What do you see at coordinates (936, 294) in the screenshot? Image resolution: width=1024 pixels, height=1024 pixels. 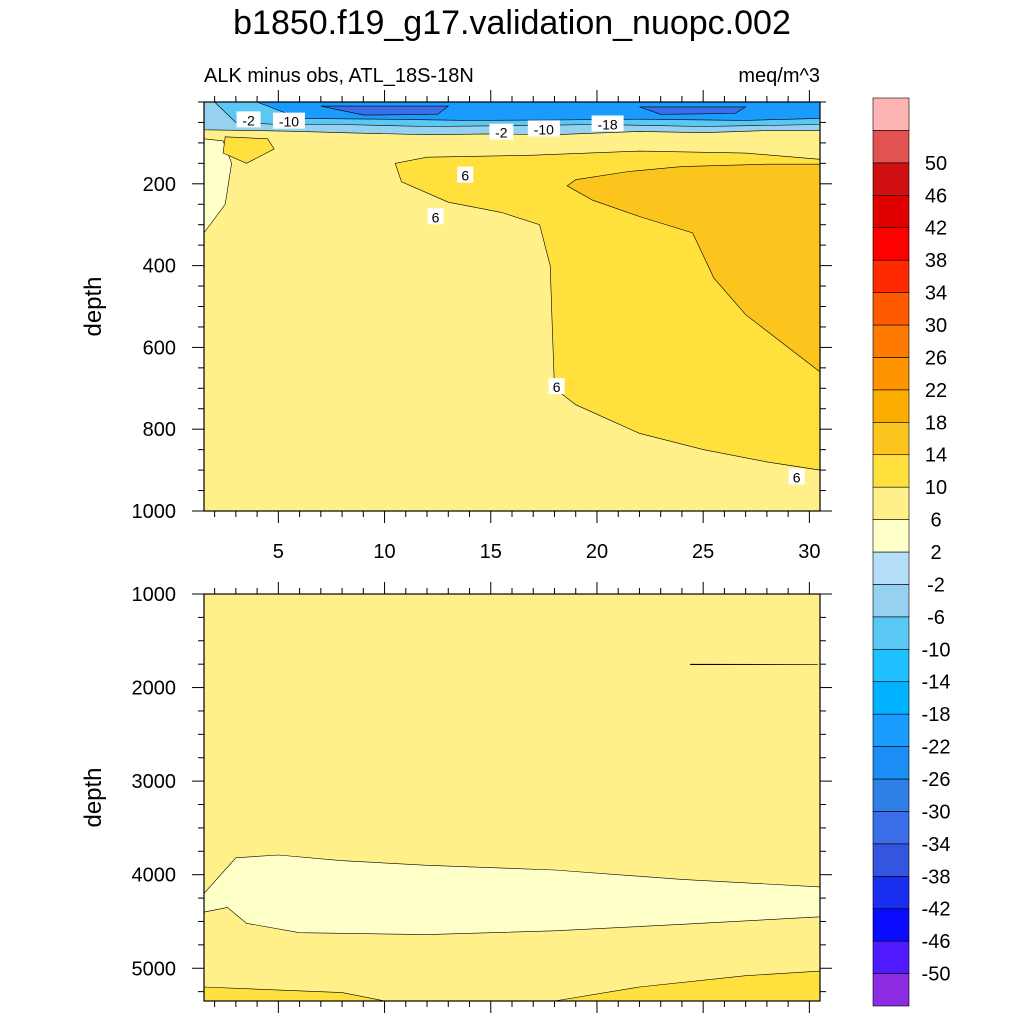 I see `colorbar-label: 34` at bounding box center [936, 294].